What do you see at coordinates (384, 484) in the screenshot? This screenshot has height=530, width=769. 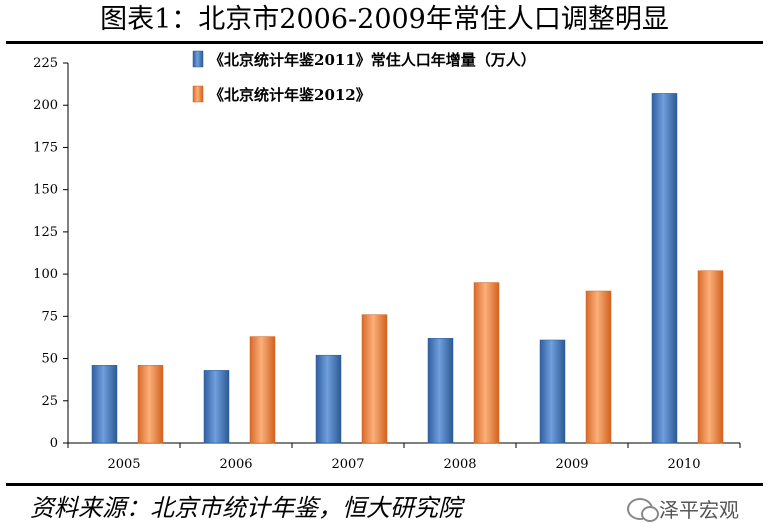 I see `footer-divider` at bounding box center [384, 484].